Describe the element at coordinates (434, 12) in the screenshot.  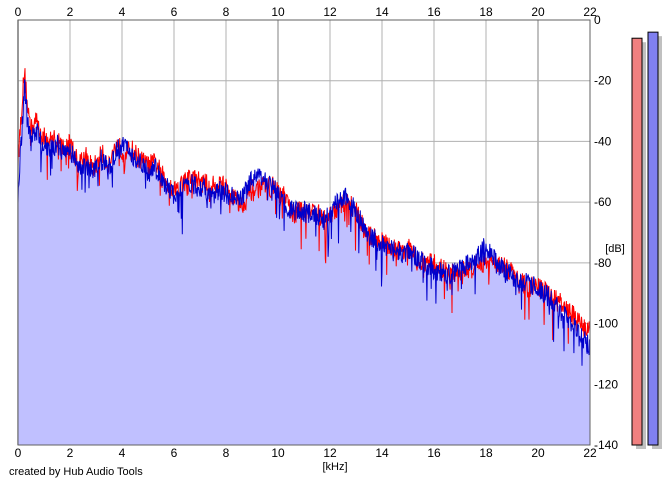
I see `x-tick-label-top: 16` at that location.